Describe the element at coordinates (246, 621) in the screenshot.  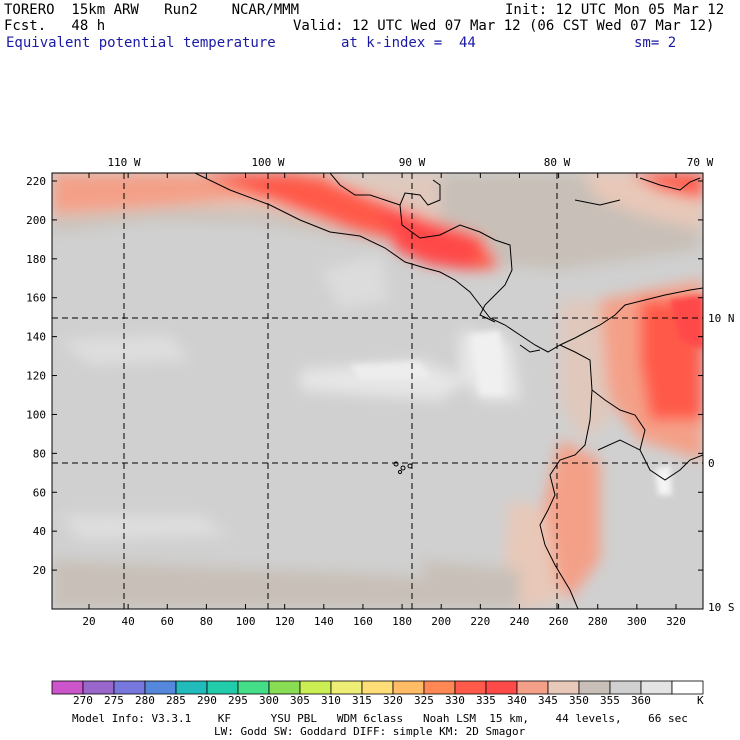
I see `x-tick-label: 100` at that location.